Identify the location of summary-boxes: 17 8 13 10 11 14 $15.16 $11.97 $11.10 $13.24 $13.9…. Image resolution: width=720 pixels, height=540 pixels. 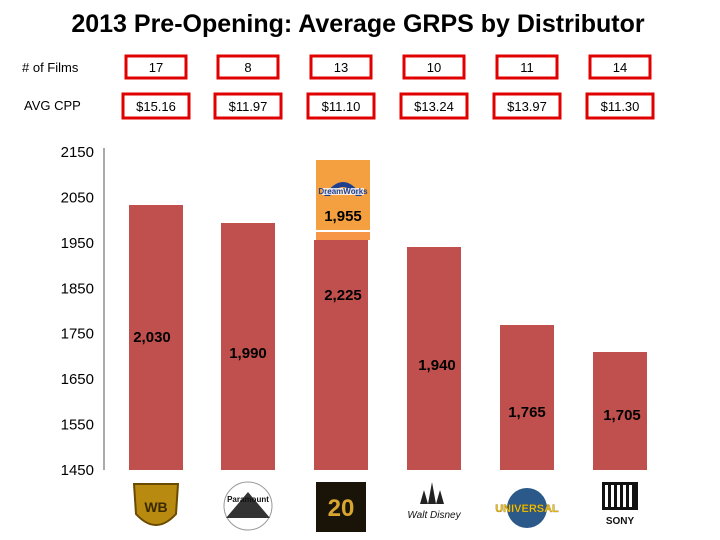
(388, 87).